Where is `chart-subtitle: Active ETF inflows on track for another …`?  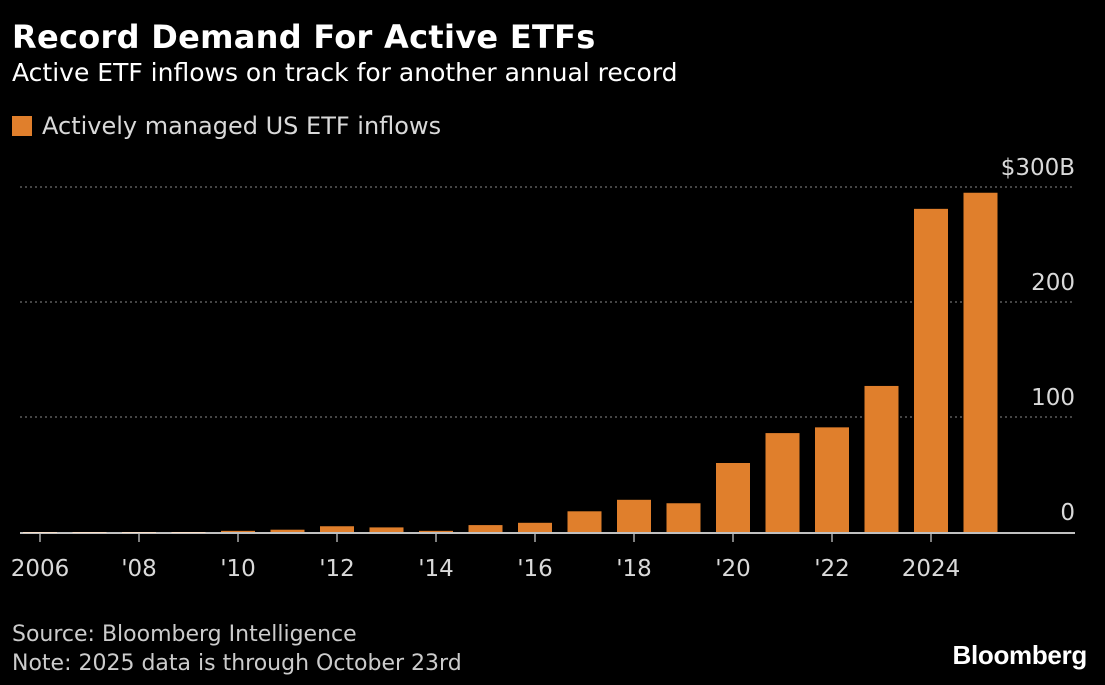
chart-subtitle: Active ETF inflows on track for another … is located at coordinates (345, 72).